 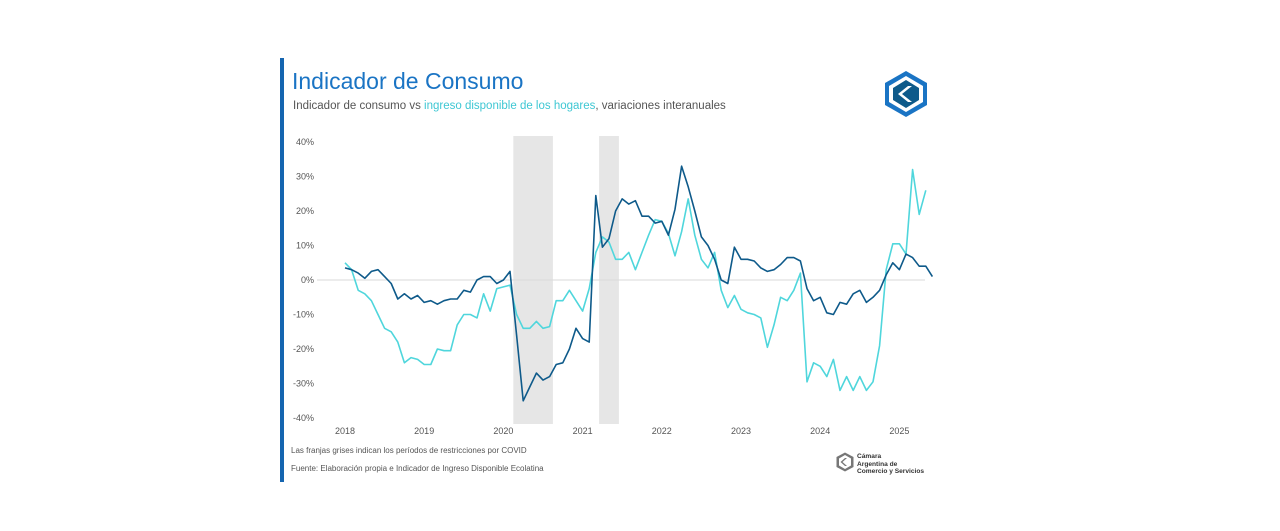 What do you see at coordinates (303, 315) in the screenshot?
I see `y-tick-label: -10%` at bounding box center [303, 315].